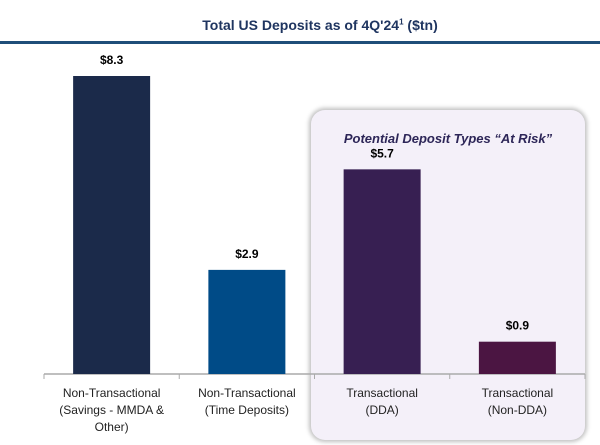  What do you see at coordinates (112, 60) in the screenshot?
I see `data-label: $8.3` at bounding box center [112, 60].